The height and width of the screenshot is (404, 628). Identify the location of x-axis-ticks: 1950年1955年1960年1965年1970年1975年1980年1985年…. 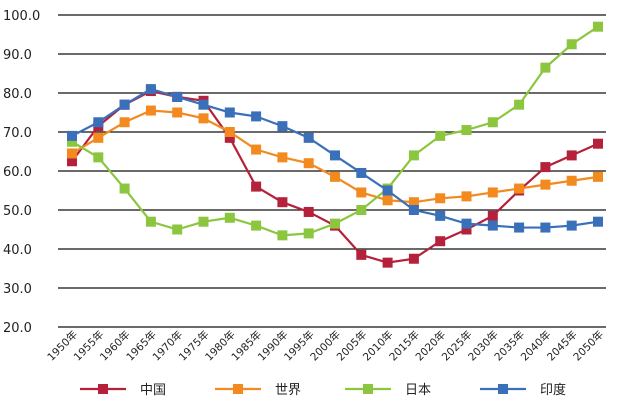
(326, 346).